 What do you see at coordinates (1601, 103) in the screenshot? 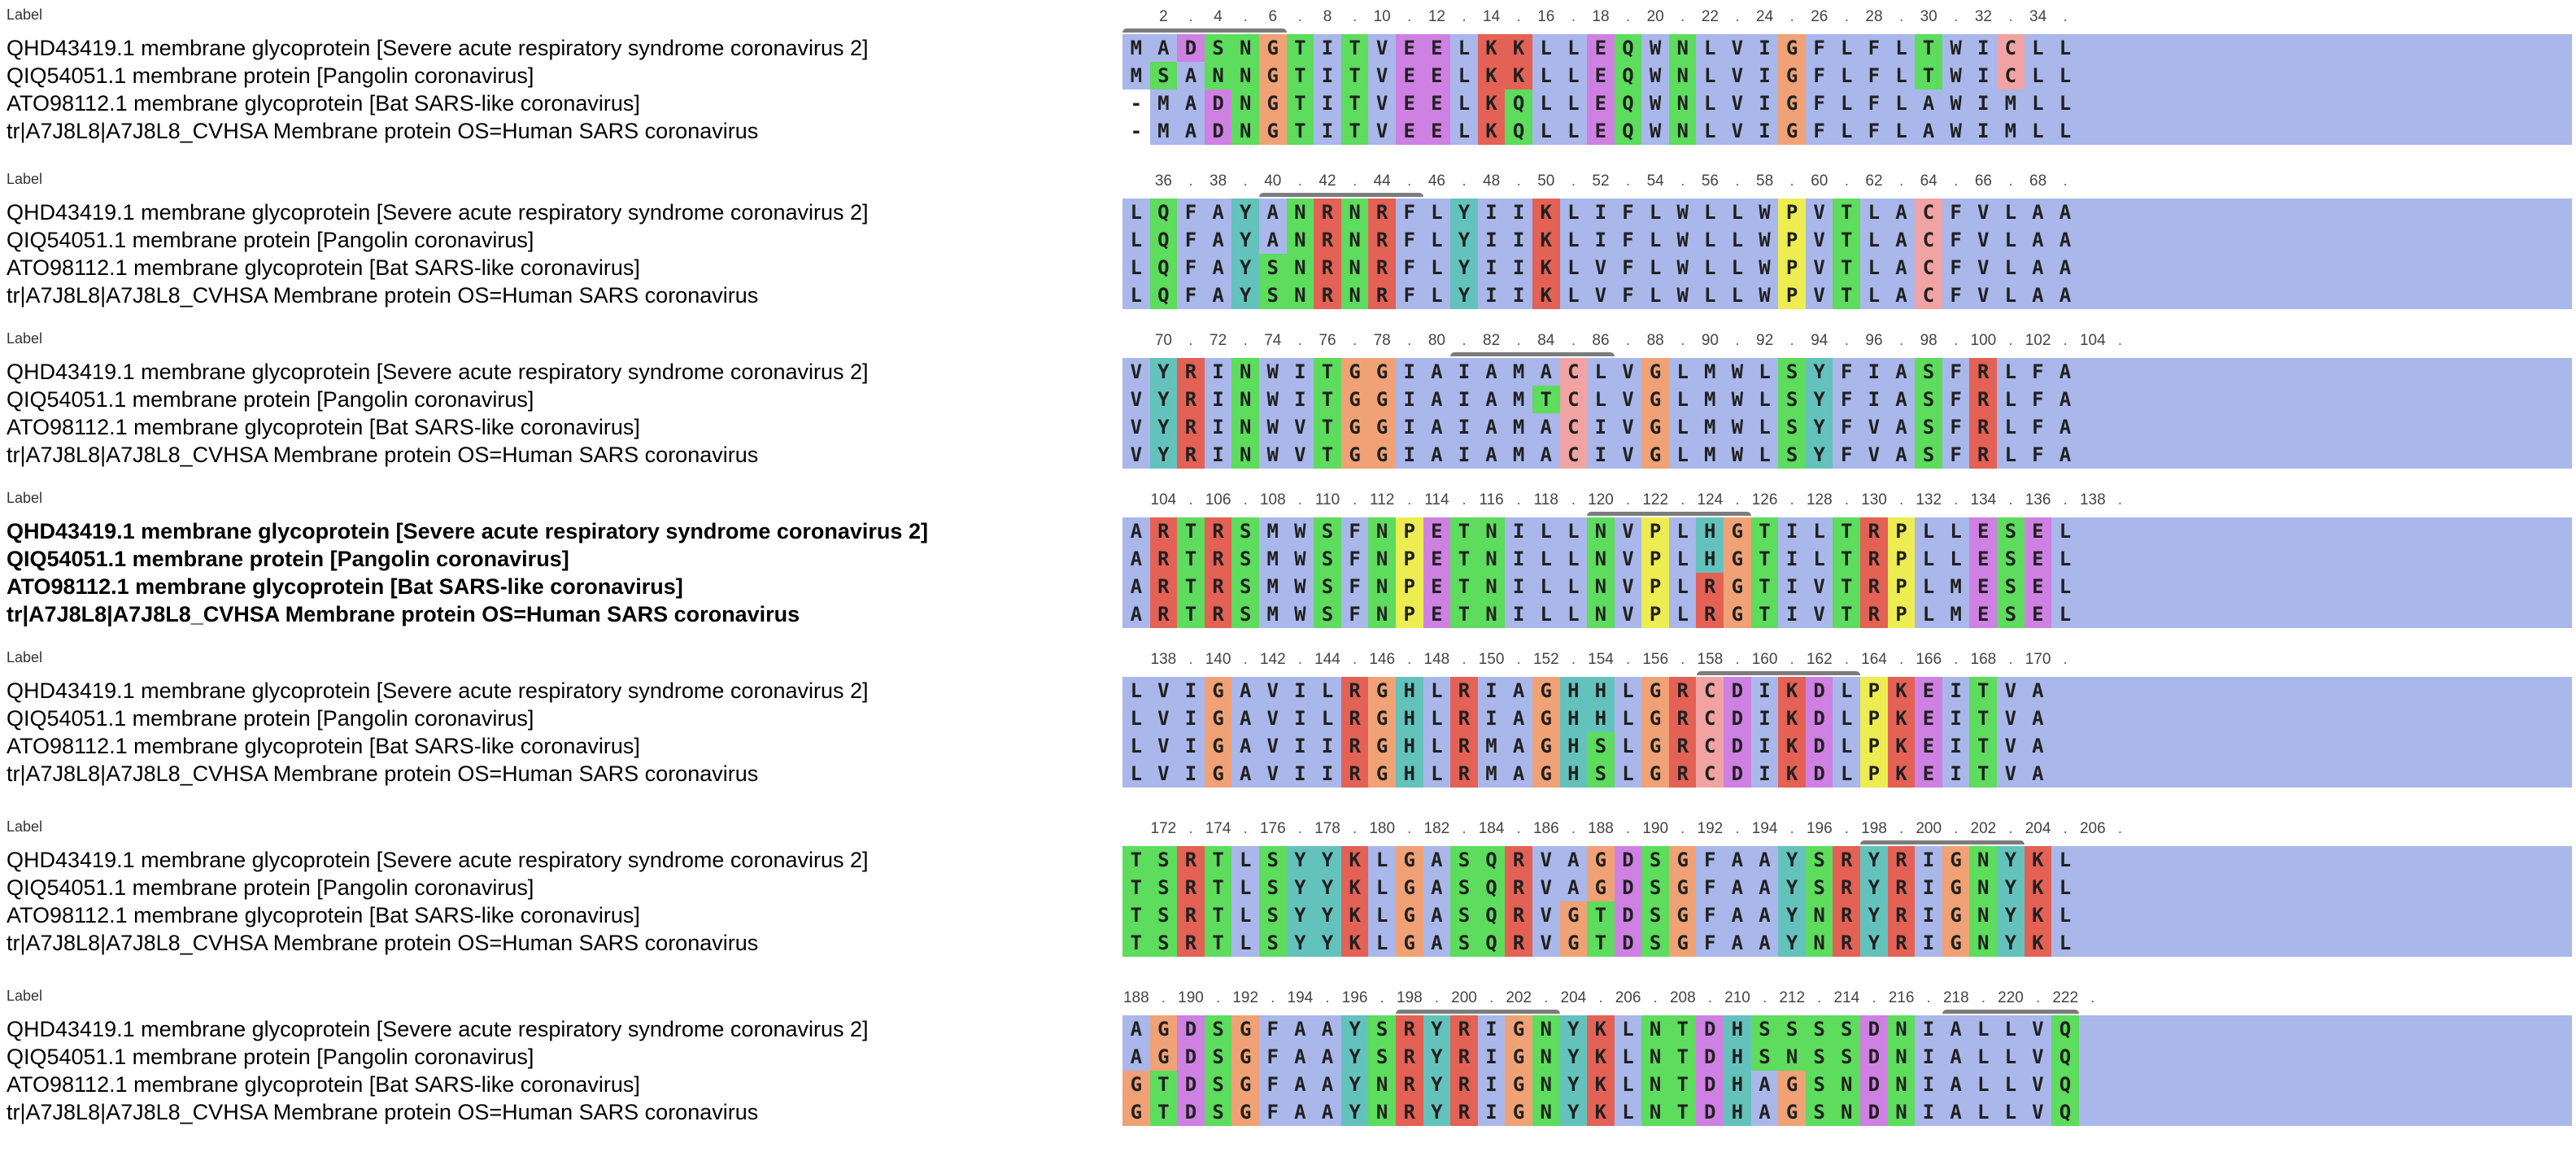
I see `residue-cell: E` at bounding box center [1601, 103].